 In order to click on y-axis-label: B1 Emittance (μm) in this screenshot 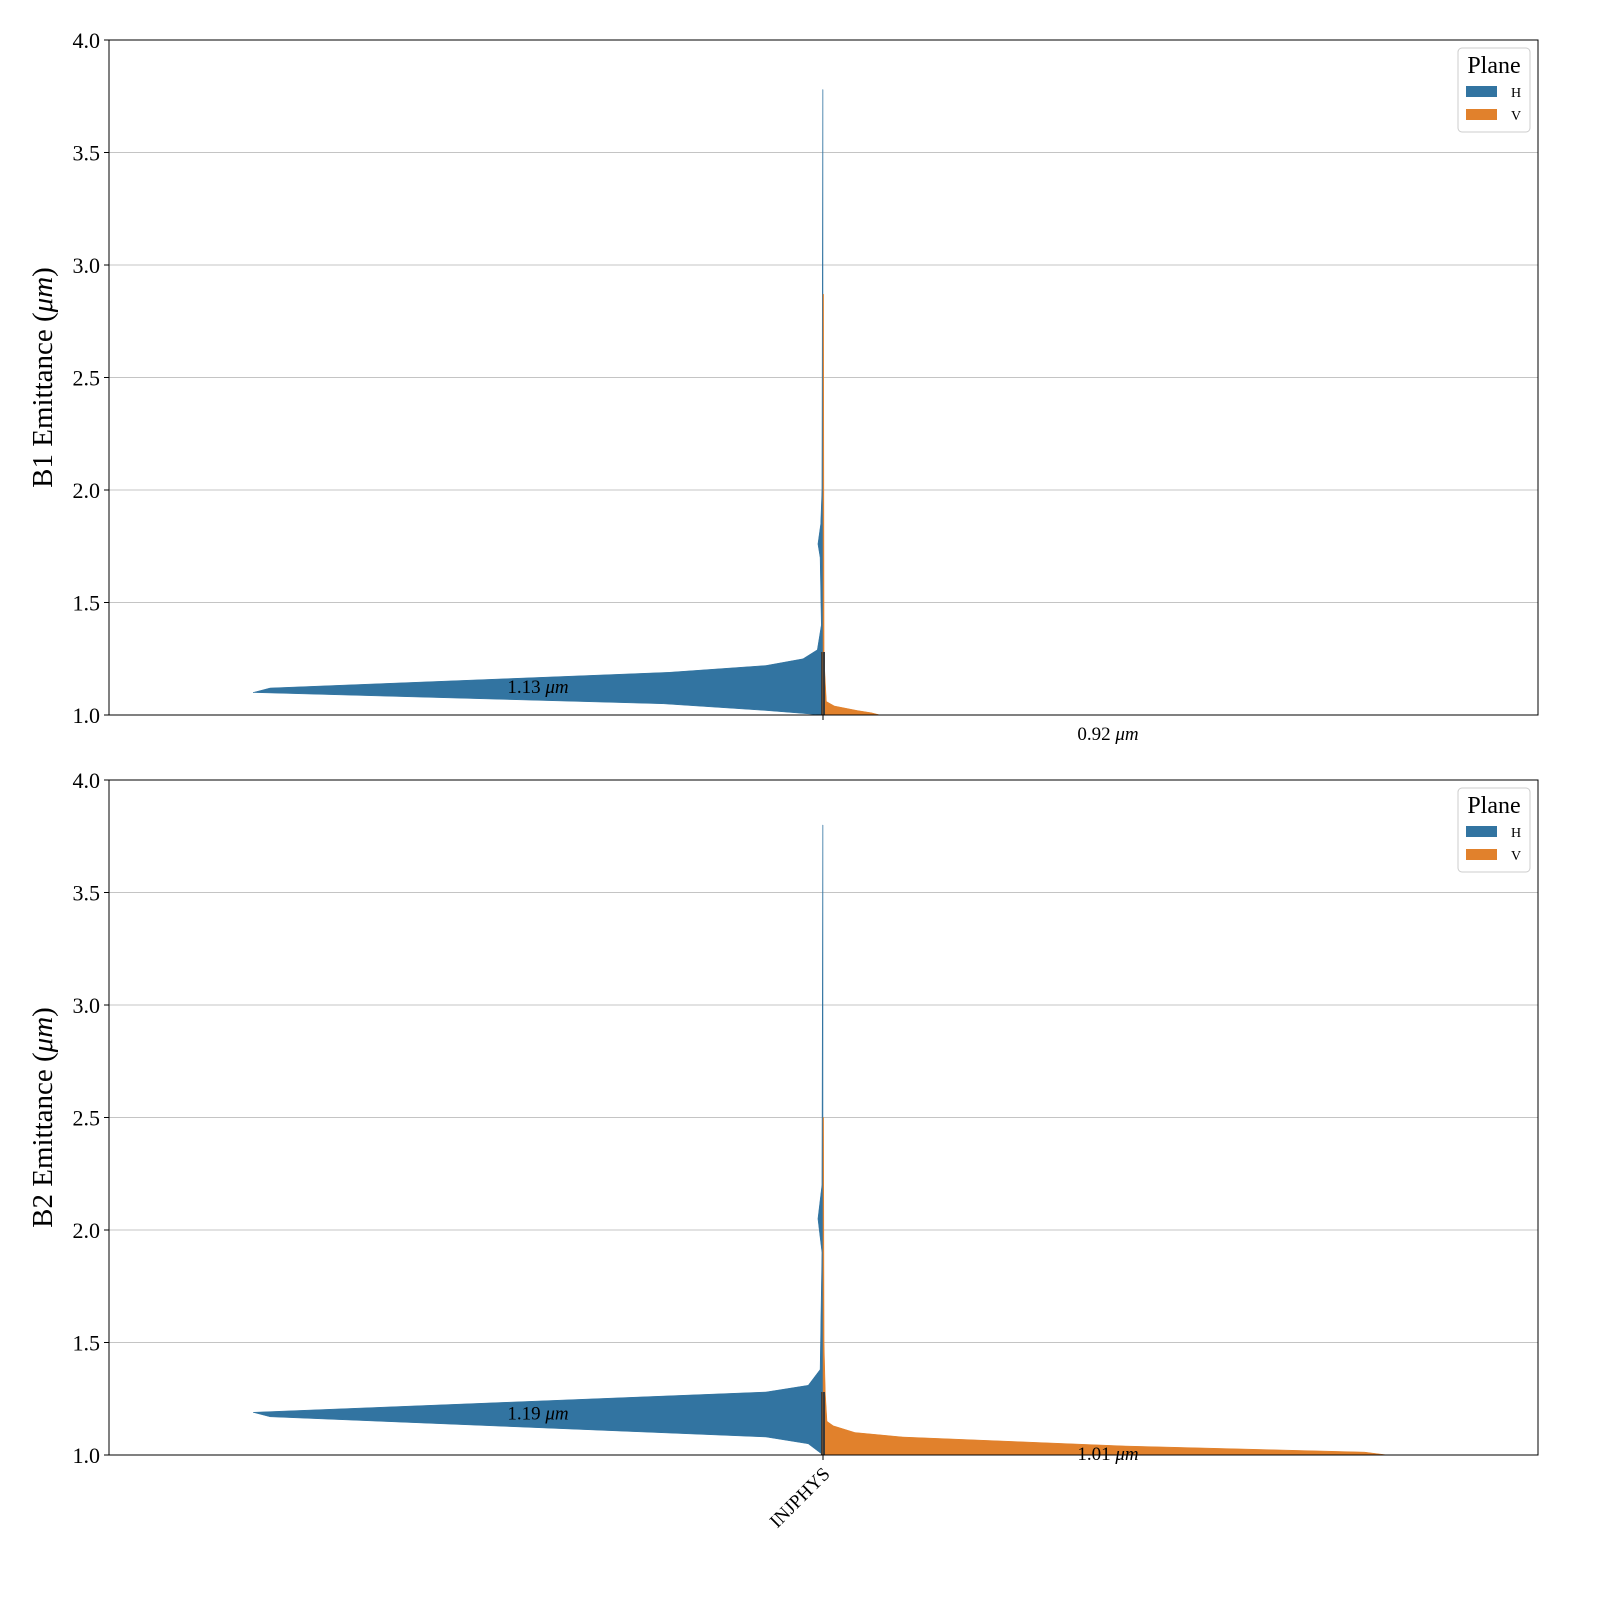, I will do `click(43, 377)`.